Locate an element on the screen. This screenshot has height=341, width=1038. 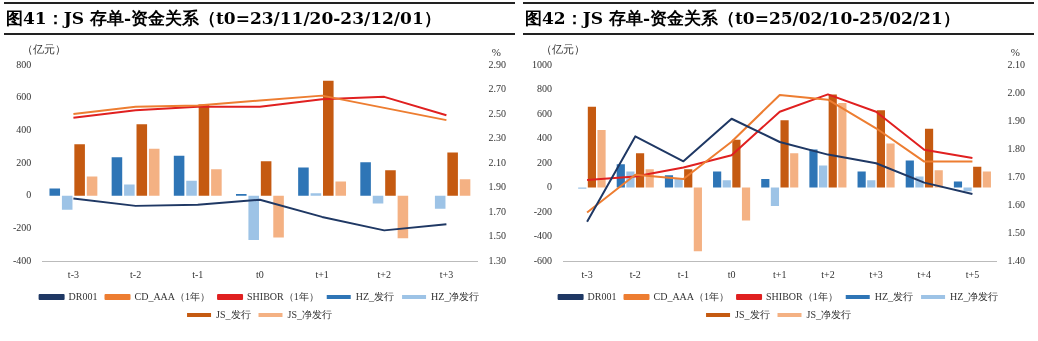
x-tick-label: t+5 is located at coordinates (972, 274).